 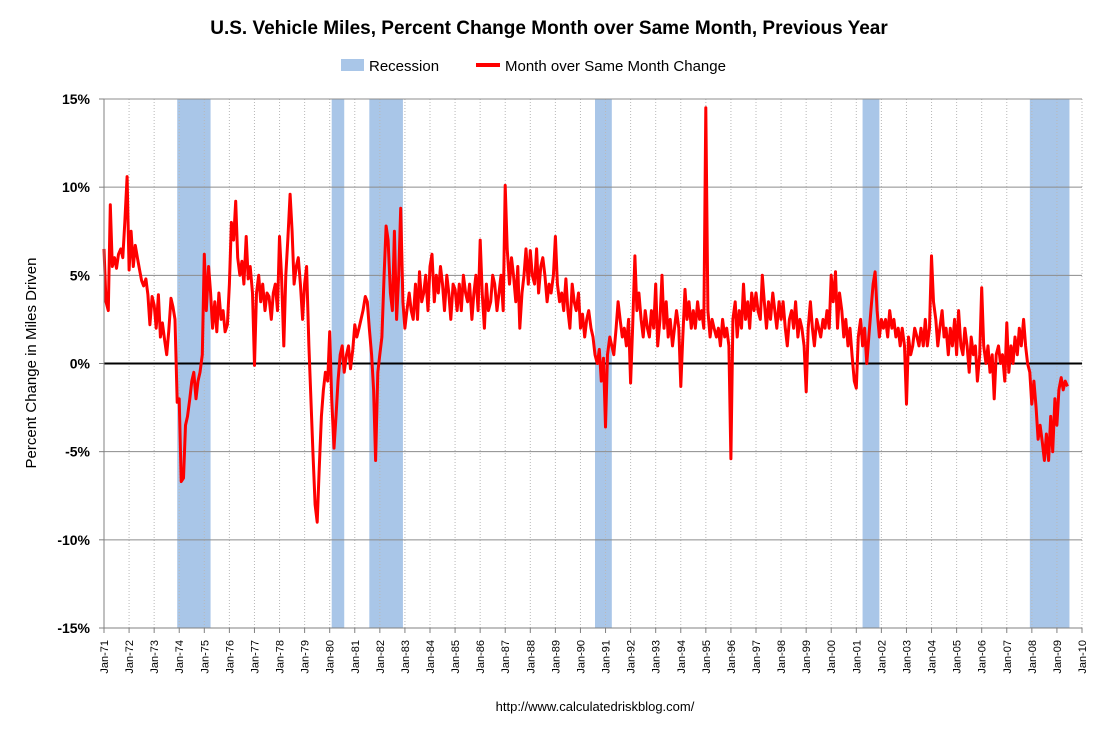 What do you see at coordinates (657, 657) in the screenshot?
I see `x-tick-label: Jan-93` at bounding box center [657, 657].